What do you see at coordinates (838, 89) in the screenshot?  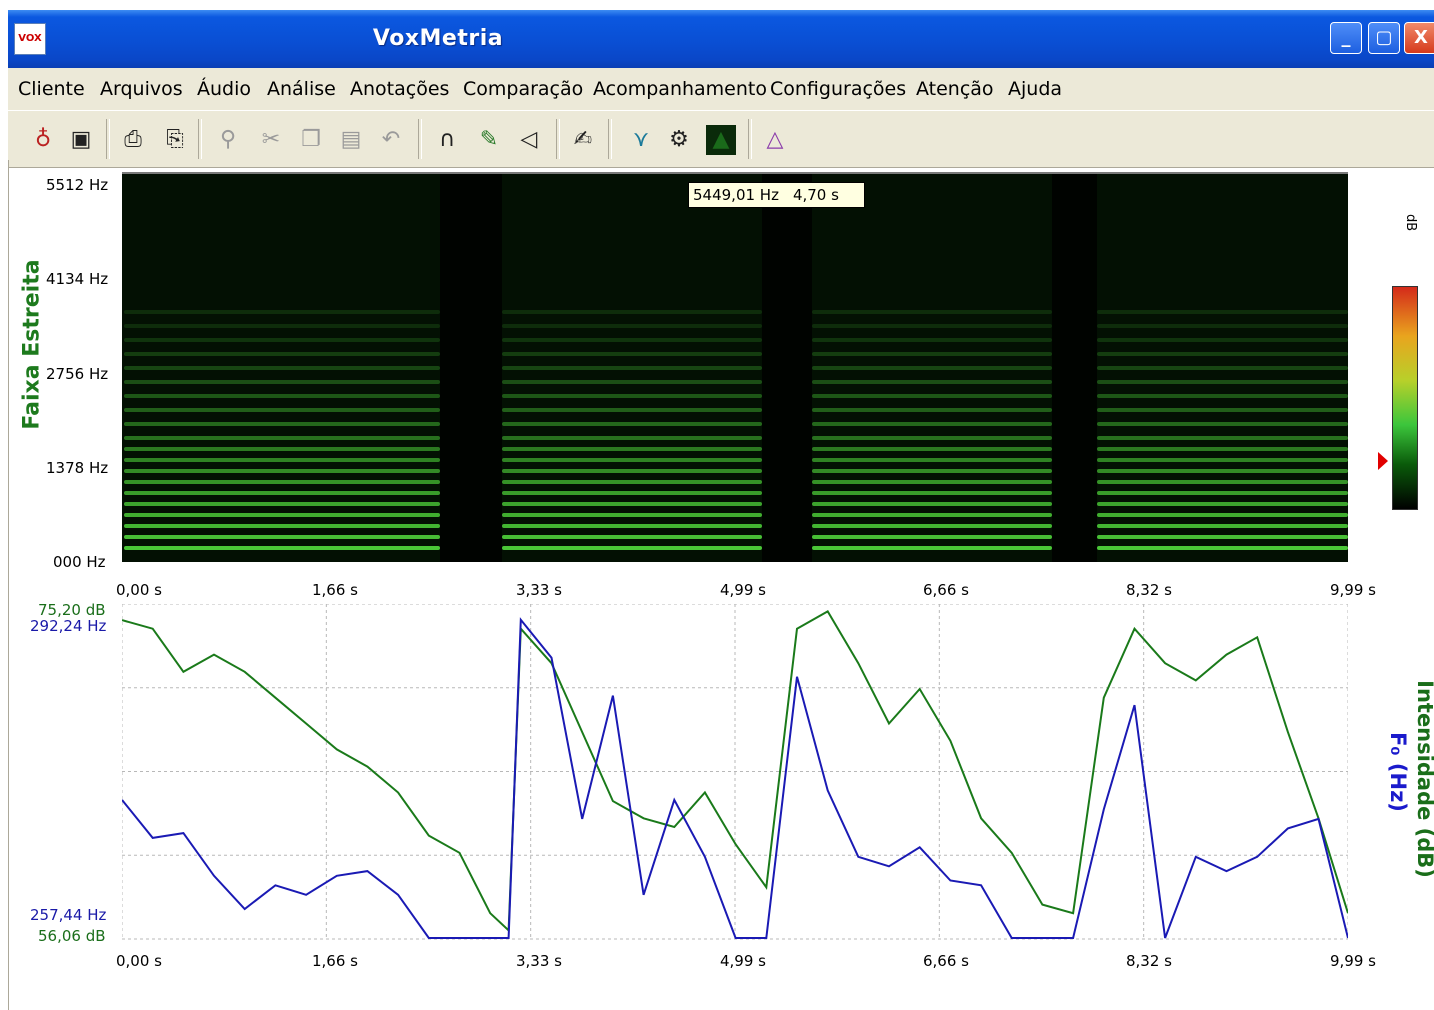 I see `menu-configuracoes: Configurações` at bounding box center [838, 89].